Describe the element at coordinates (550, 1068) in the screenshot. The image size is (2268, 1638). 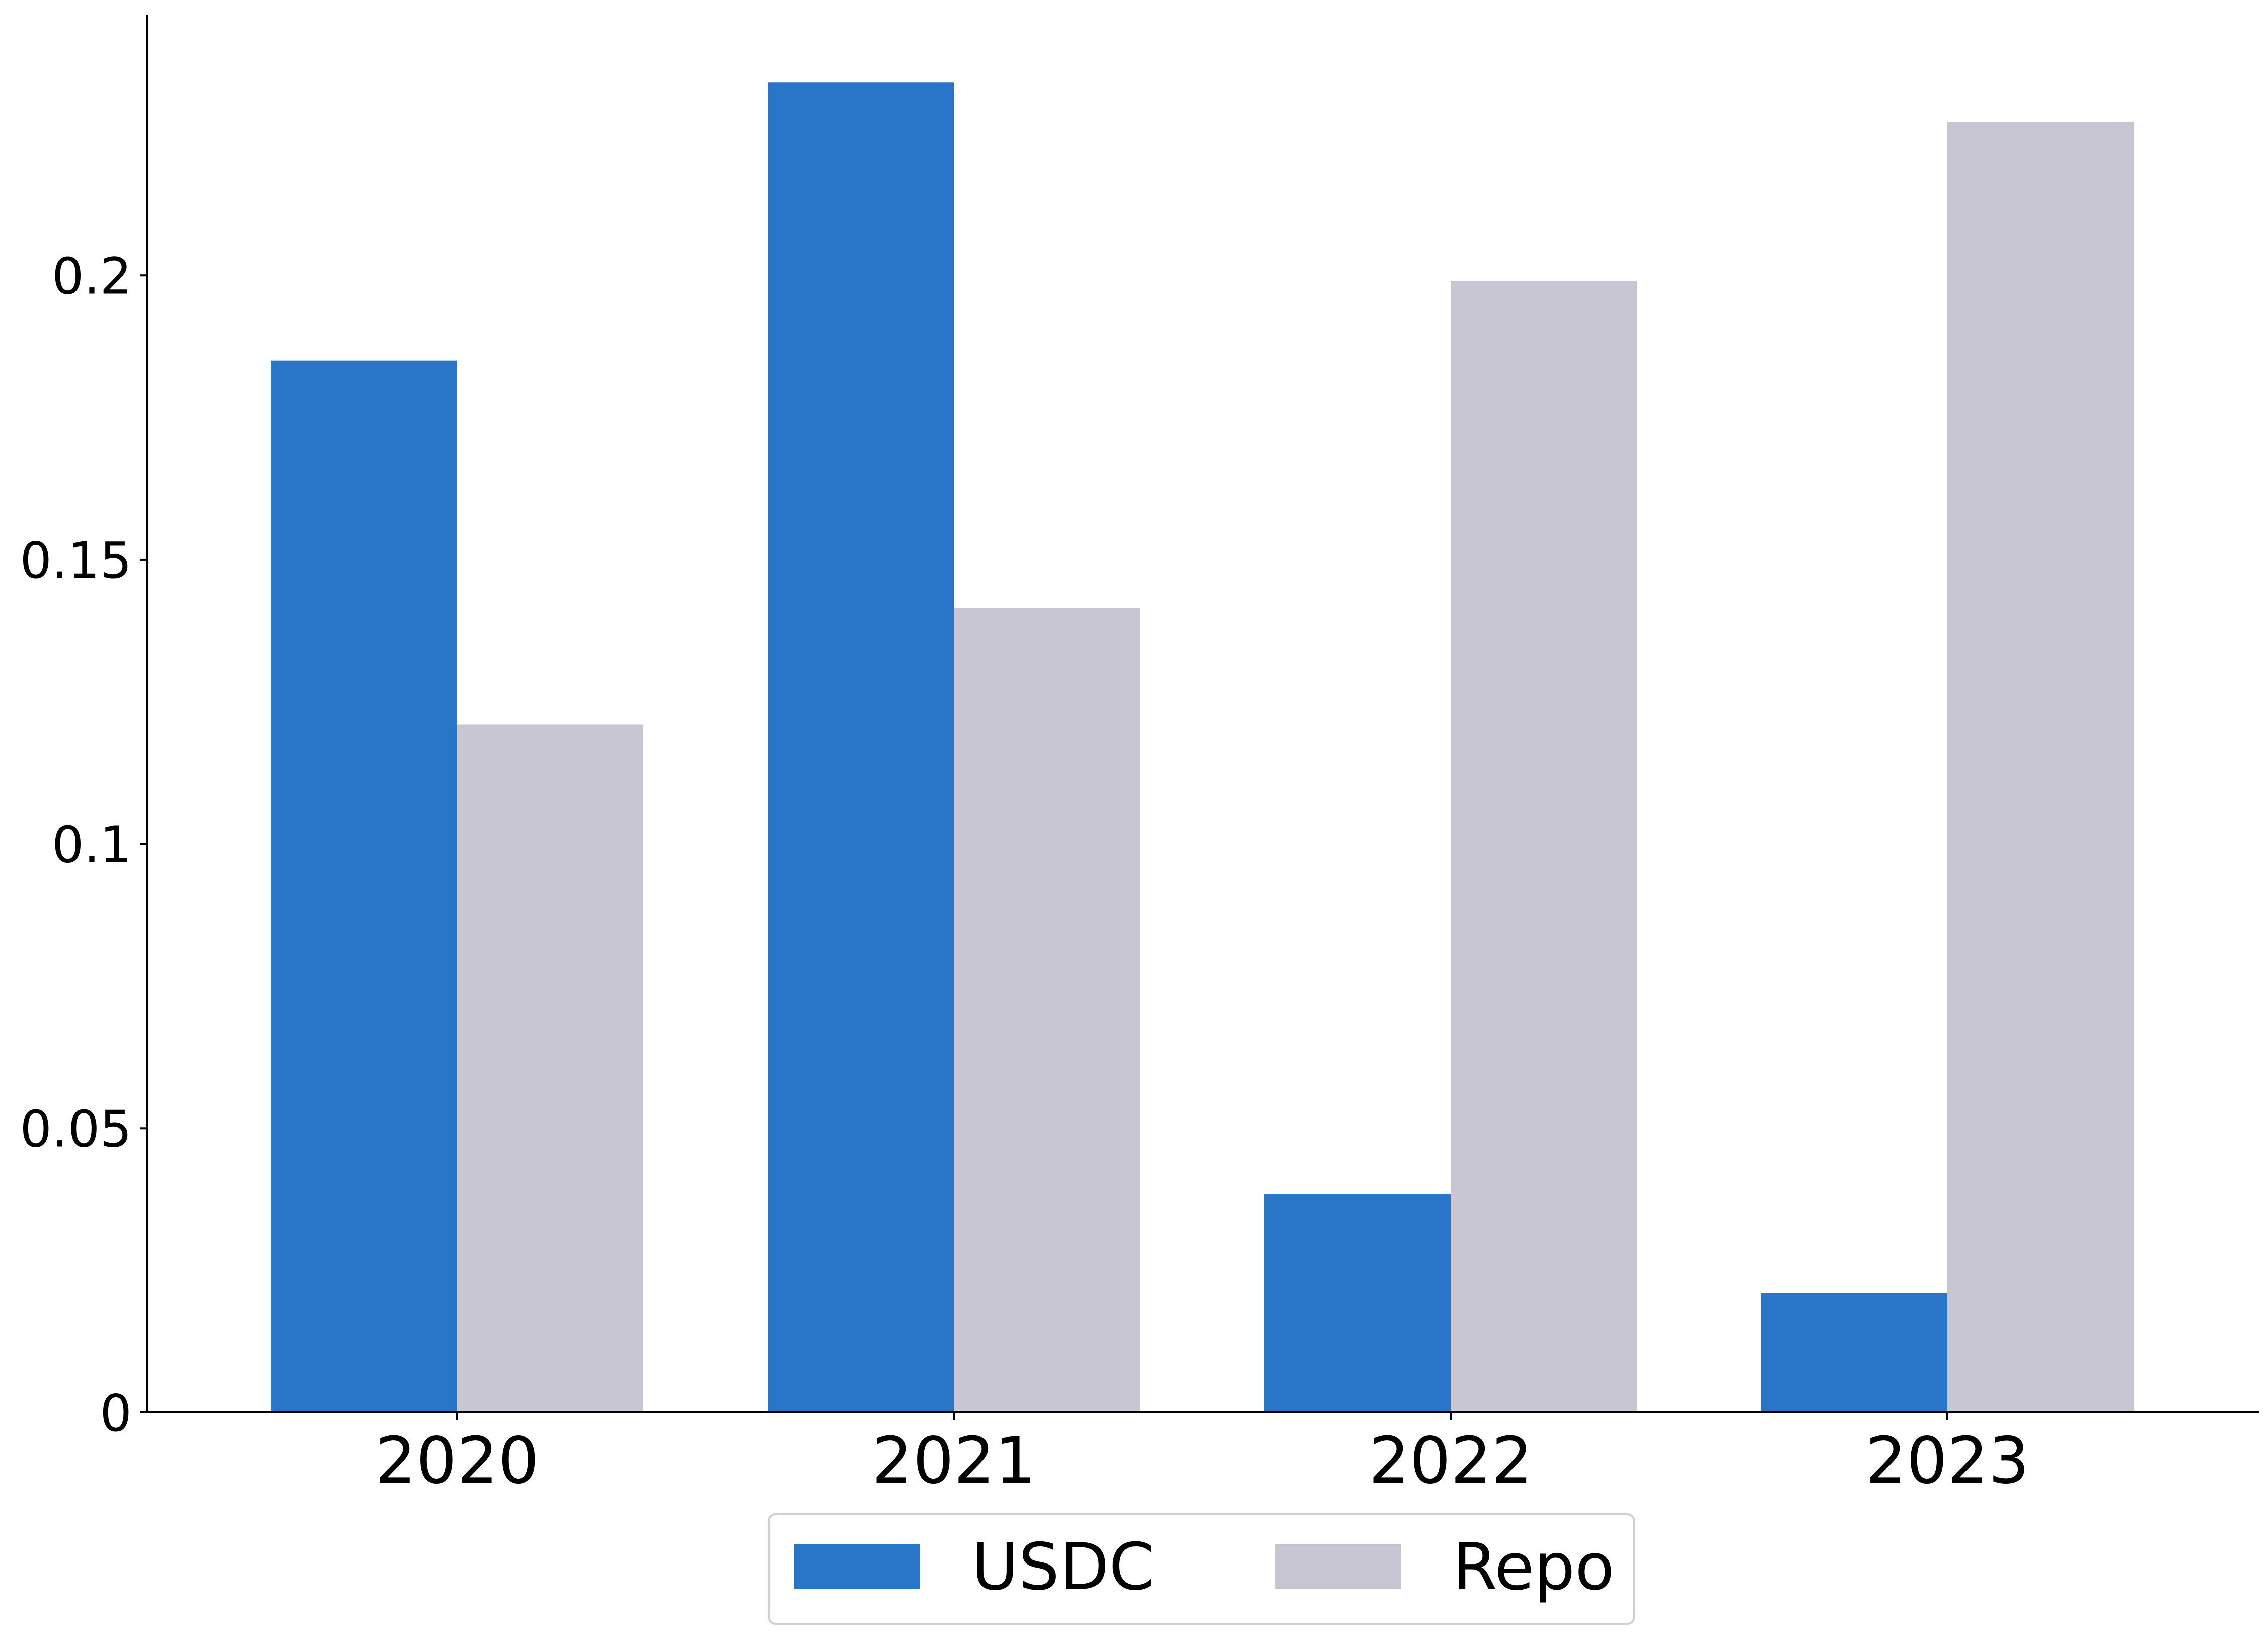
I see `bar-repo-2020` at that location.